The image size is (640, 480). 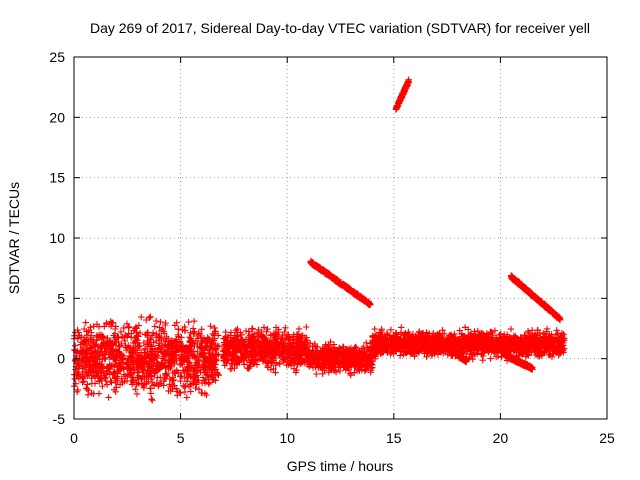 What do you see at coordinates (57, 57) in the screenshot?
I see `y-tick-label: 25` at bounding box center [57, 57].